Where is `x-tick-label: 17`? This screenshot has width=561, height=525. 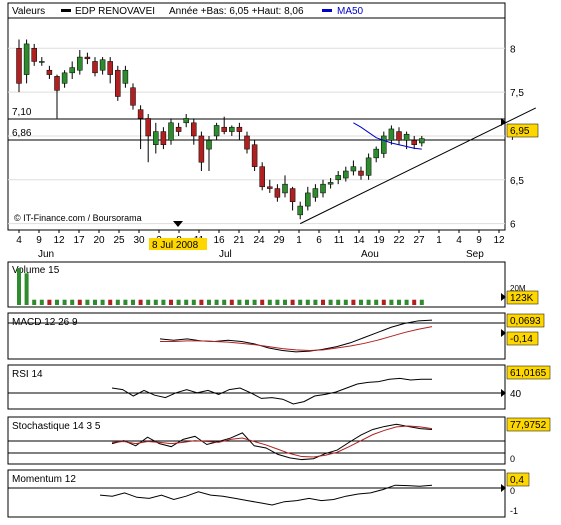 x-tick-label: 17 is located at coordinates (79, 240).